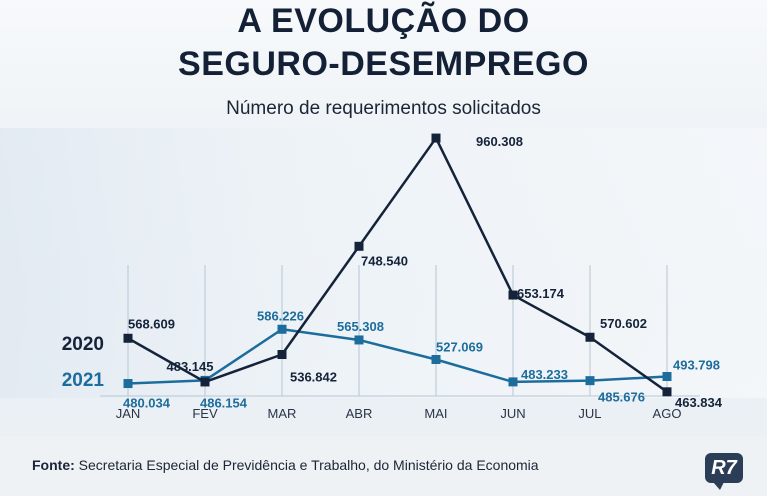 The height and width of the screenshot is (496, 767). Describe the element at coordinates (282, 413) in the screenshot. I see `x-tick-label: MAR` at that location.